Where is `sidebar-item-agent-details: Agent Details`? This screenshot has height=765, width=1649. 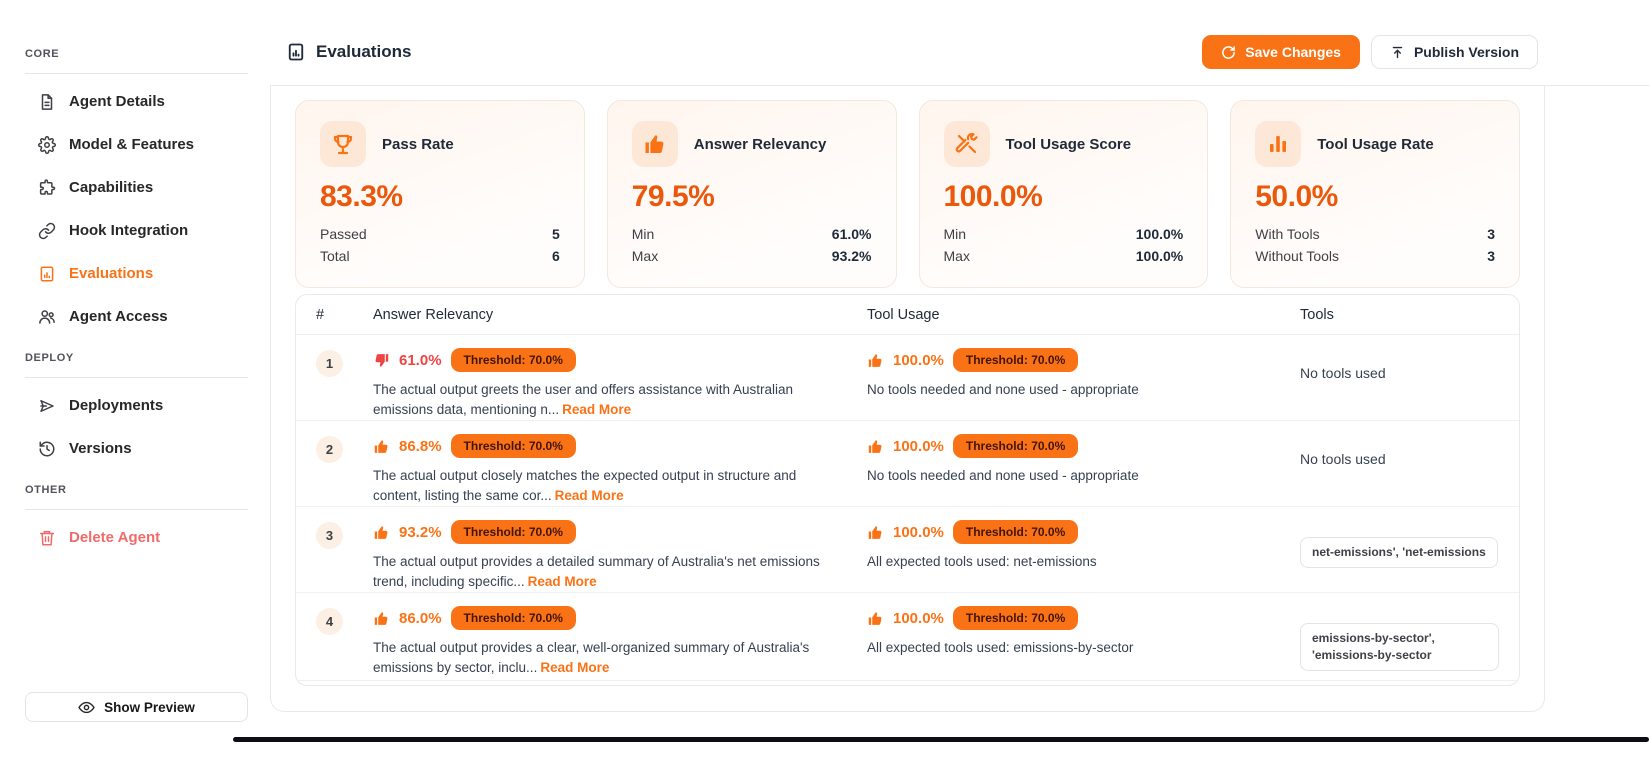
sidebar-item-agent-details: Agent Details is located at coordinates (136, 101).